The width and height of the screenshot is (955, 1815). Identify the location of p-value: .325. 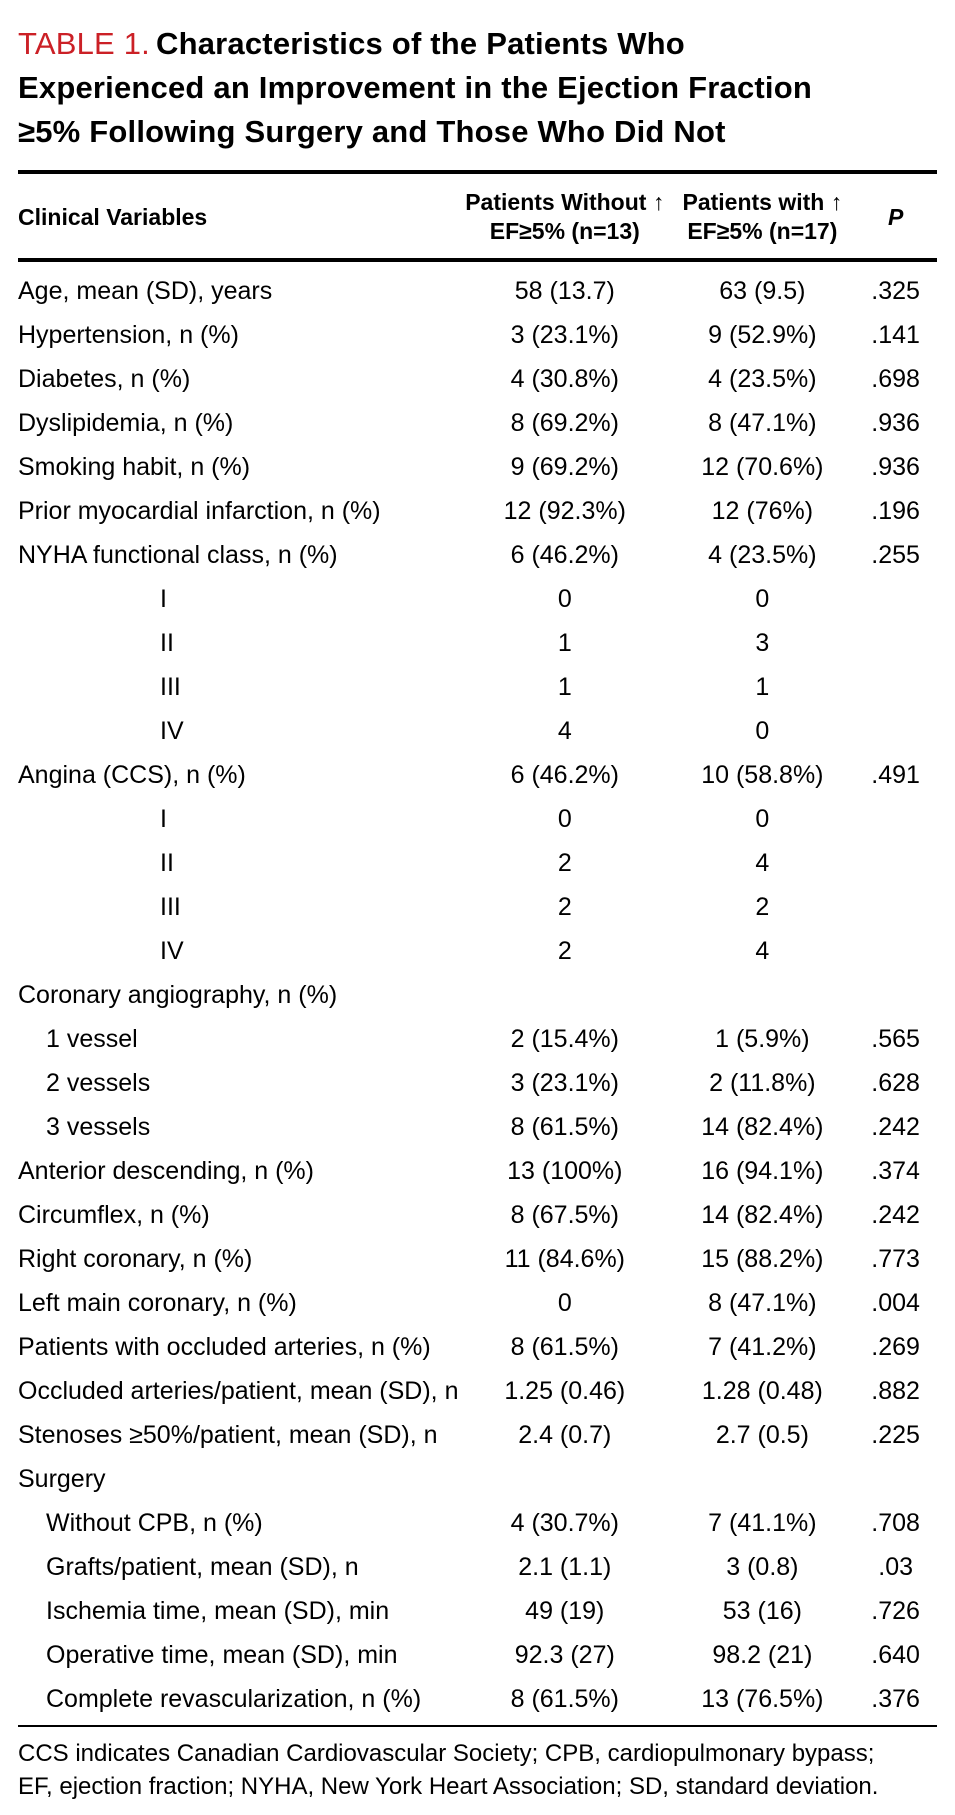
(895, 291).